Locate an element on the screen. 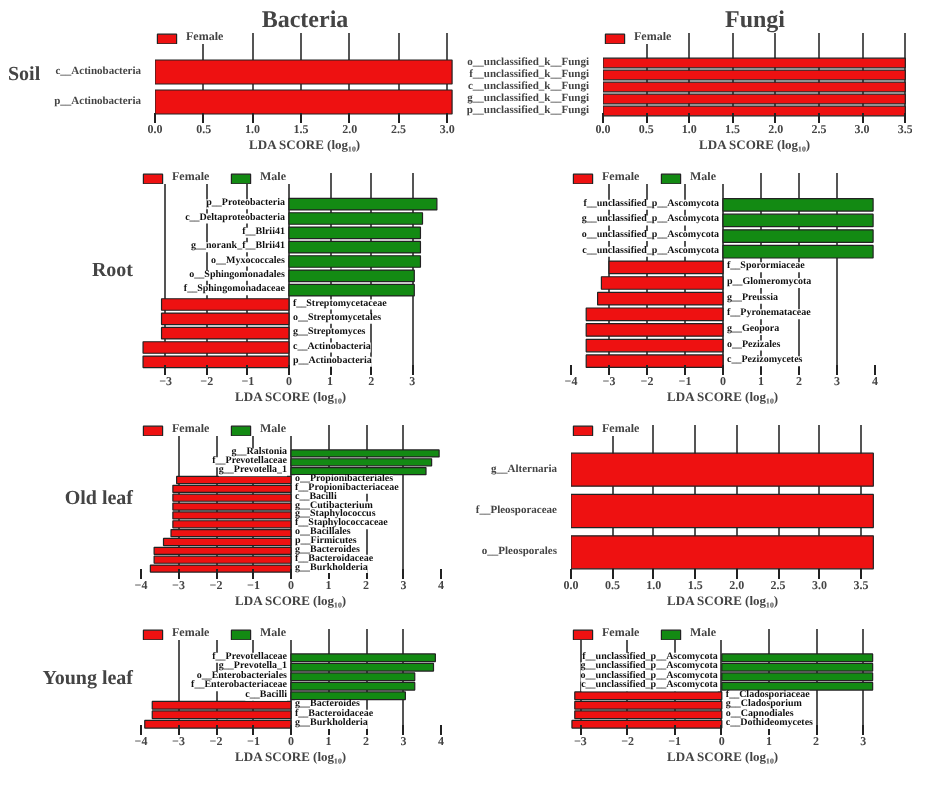 The image size is (948, 790). bar is located at coordinates (365, 453).